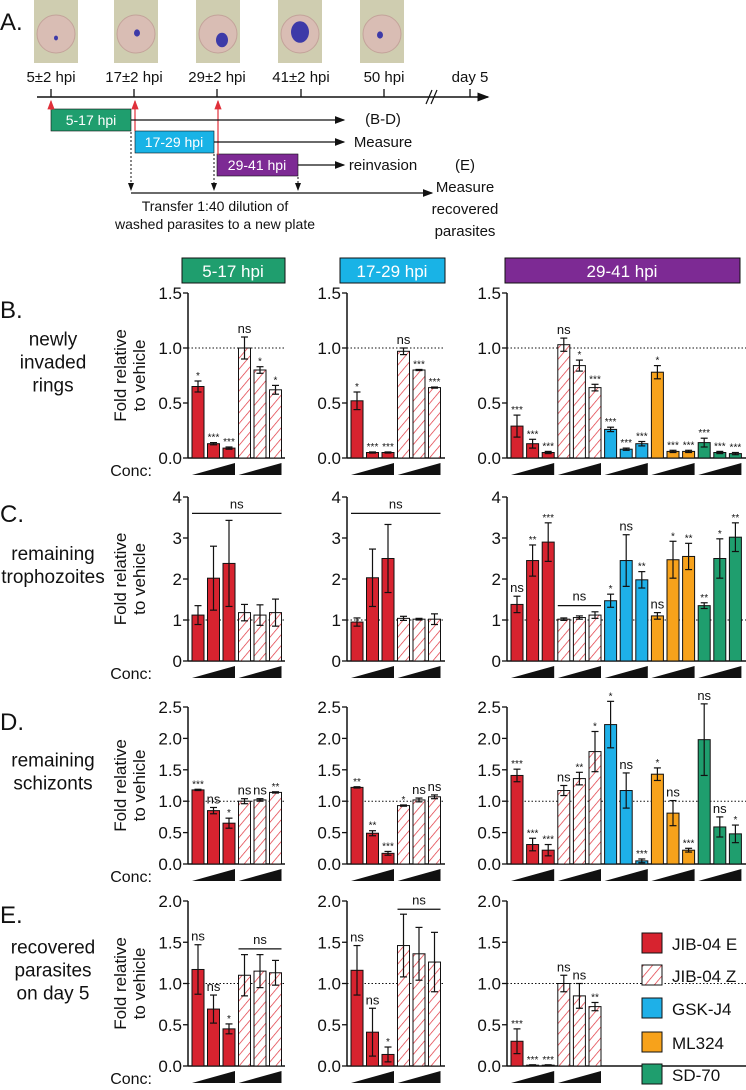 This screenshot has height=1090, width=746. What do you see at coordinates (53, 948) in the screenshot?
I see `row-label: recovered` at bounding box center [53, 948].